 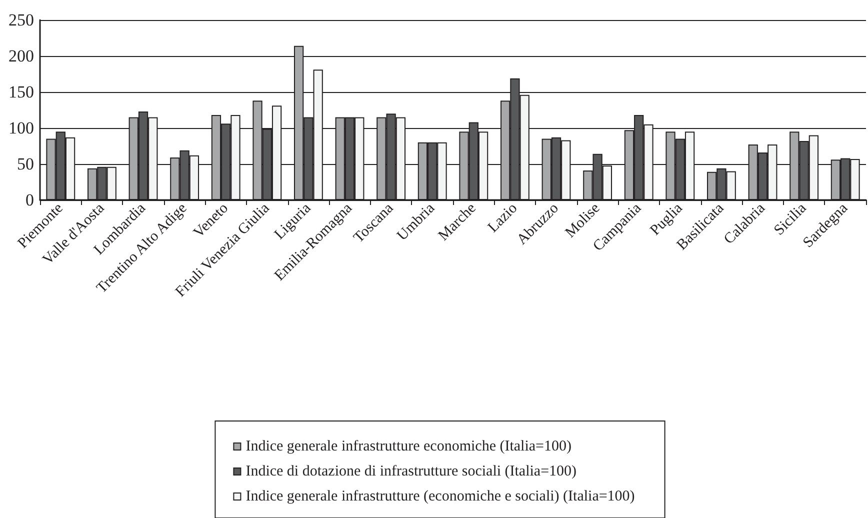 What do you see at coordinates (440, 496) in the screenshot?
I see `legend-label: Indice generale infrastrutture (economiche e sociali) (Italia=100)` at bounding box center [440, 496].